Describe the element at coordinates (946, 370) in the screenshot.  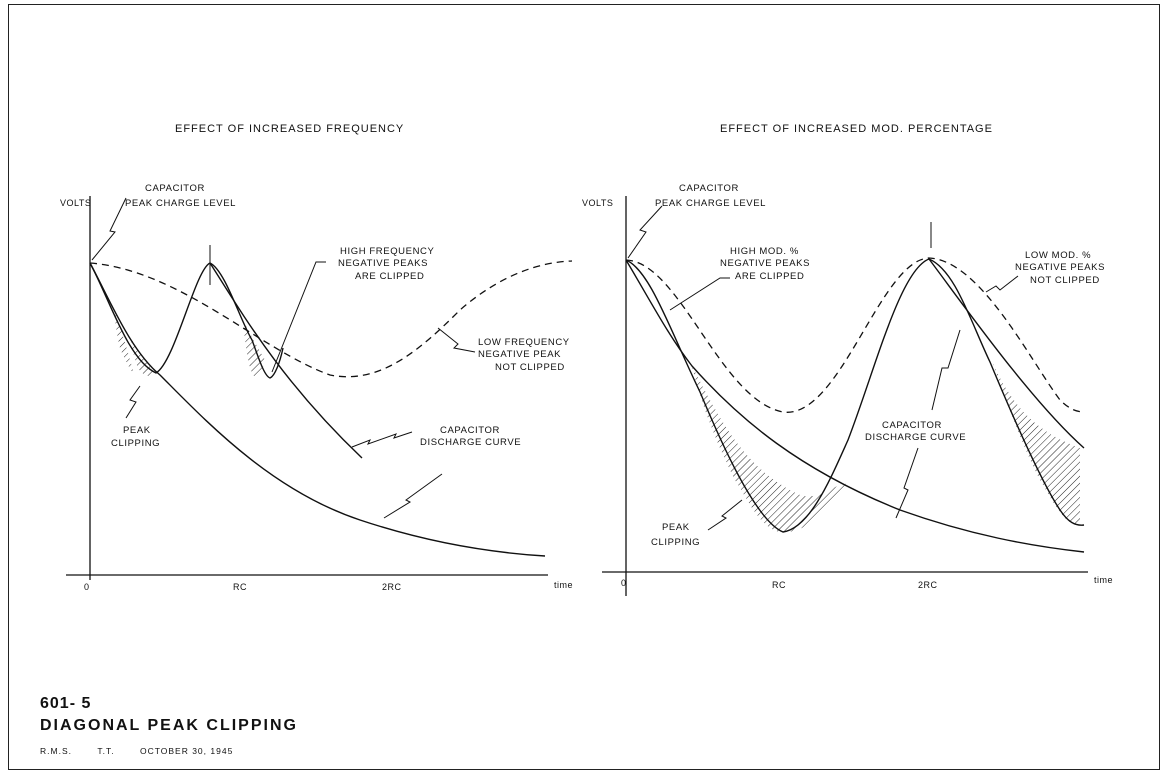
I see `right-leader-discharge-up` at that location.